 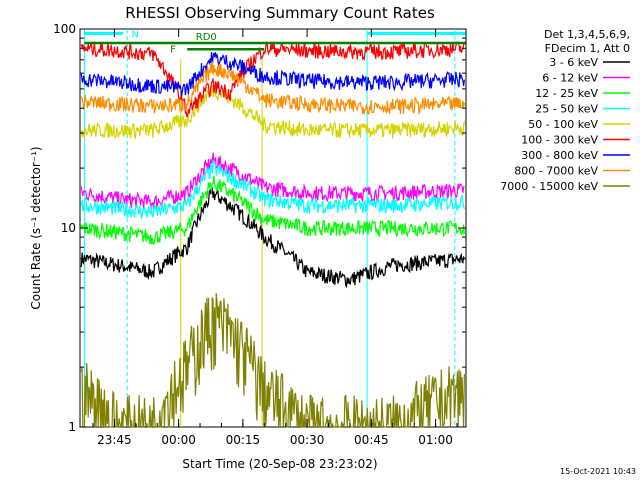 What do you see at coordinates (598, 471) in the screenshot?
I see `footer-stamp: 15-Oct-2021 10:43` at bounding box center [598, 471].